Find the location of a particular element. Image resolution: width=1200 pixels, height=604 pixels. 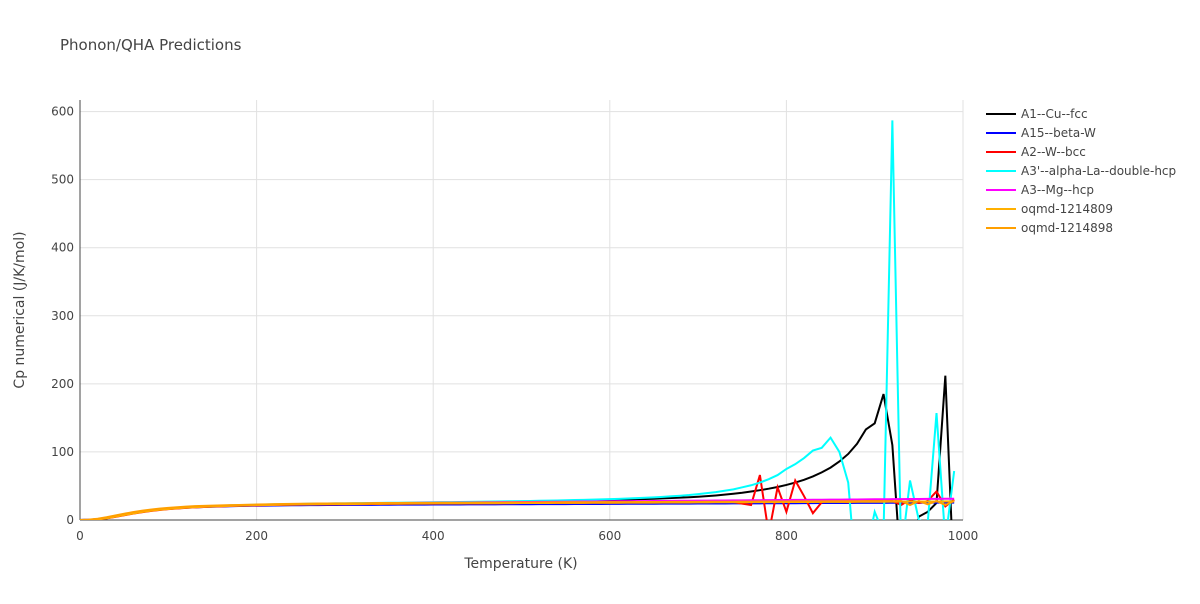

x-tick-label: 1000 is located at coordinates (963, 536).